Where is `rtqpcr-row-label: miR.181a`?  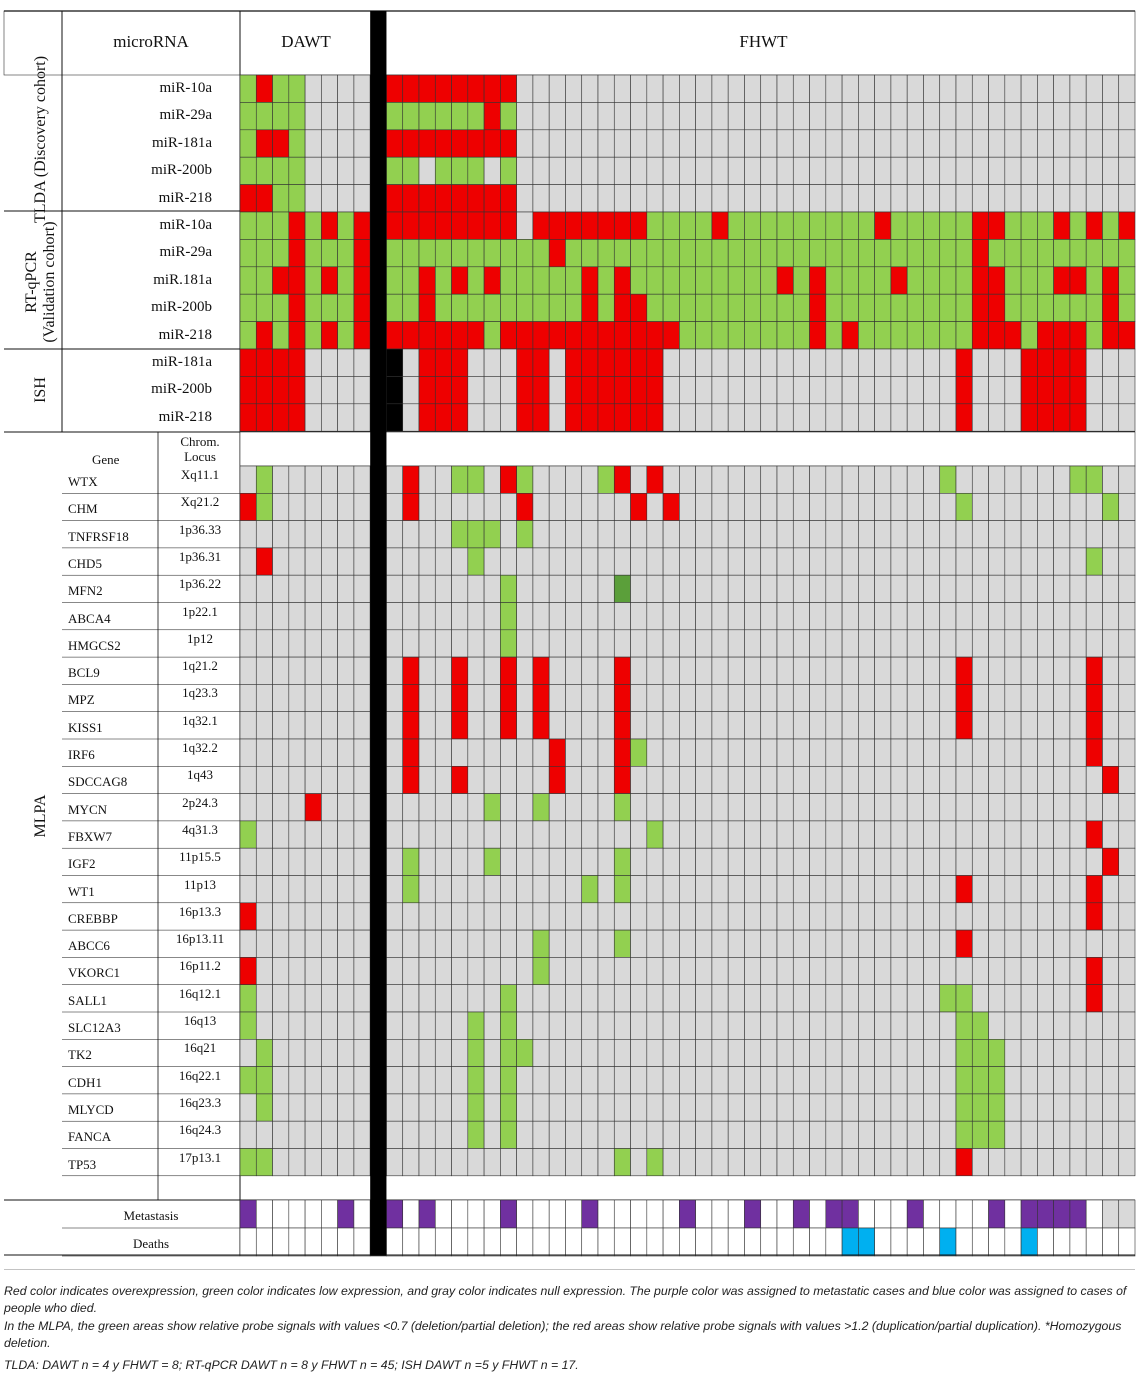 rtqpcr-row-label: miR.181a is located at coordinates (182, 279).